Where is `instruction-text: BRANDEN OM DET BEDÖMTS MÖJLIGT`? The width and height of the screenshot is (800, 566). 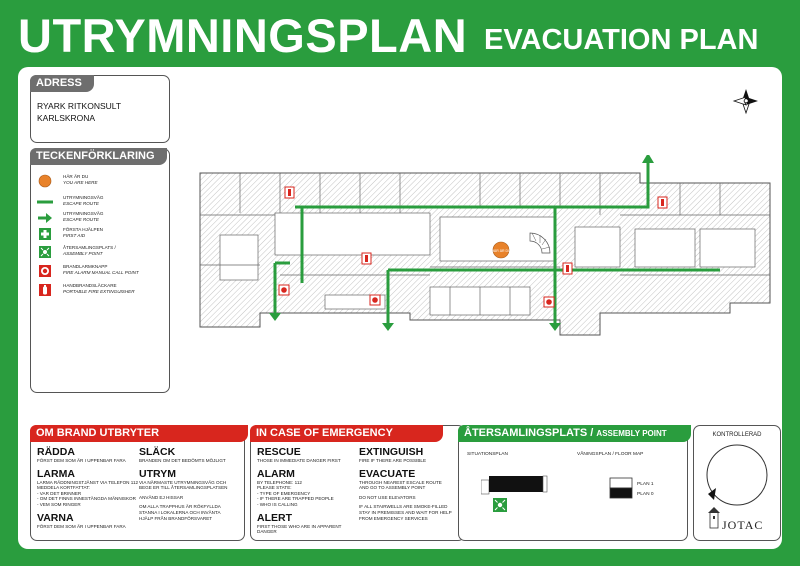
instruction-text: BRANDEN OM DET BEDÖMTS MÖJLIGT is located at coordinates (182, 460).